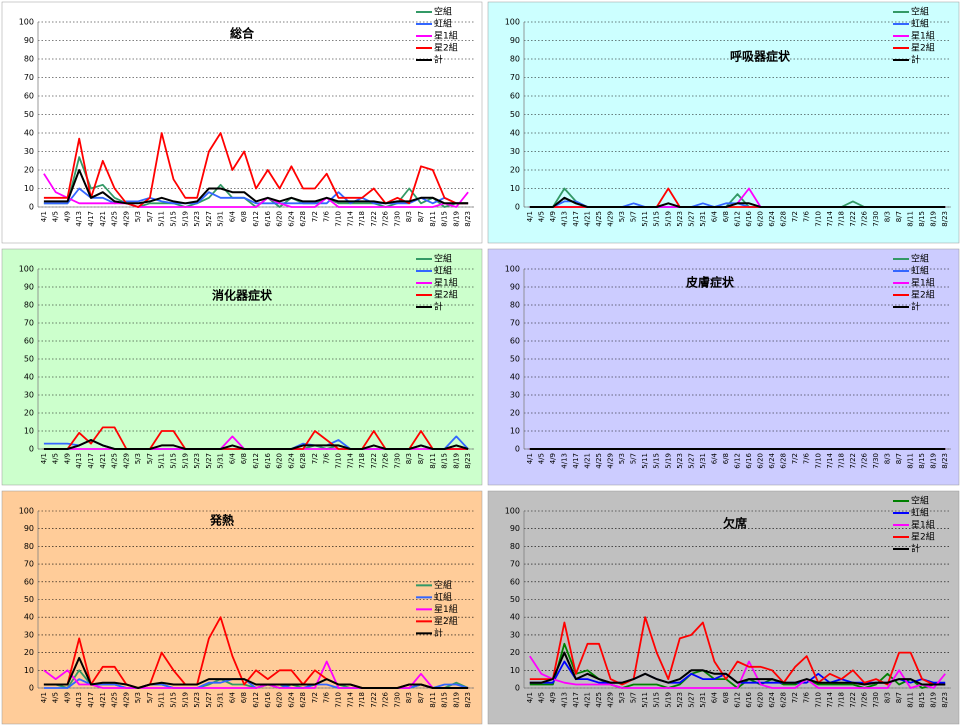 The width and height of the screenshot is (961, 726). I want to click on chart-title: 総合, so click(242, 33).